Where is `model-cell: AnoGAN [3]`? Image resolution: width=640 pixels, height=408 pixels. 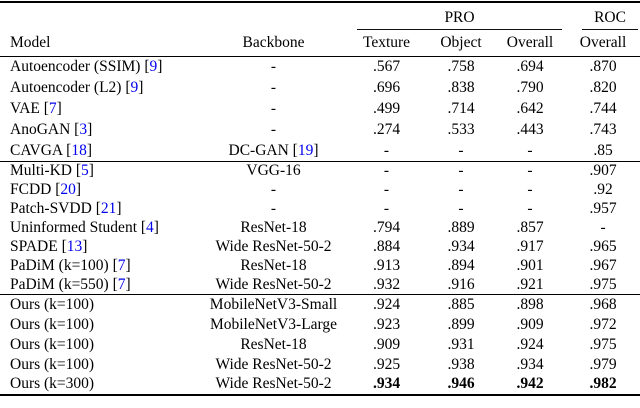 model-cell: AnoGAN [3] is located at coordinates (51, 129).